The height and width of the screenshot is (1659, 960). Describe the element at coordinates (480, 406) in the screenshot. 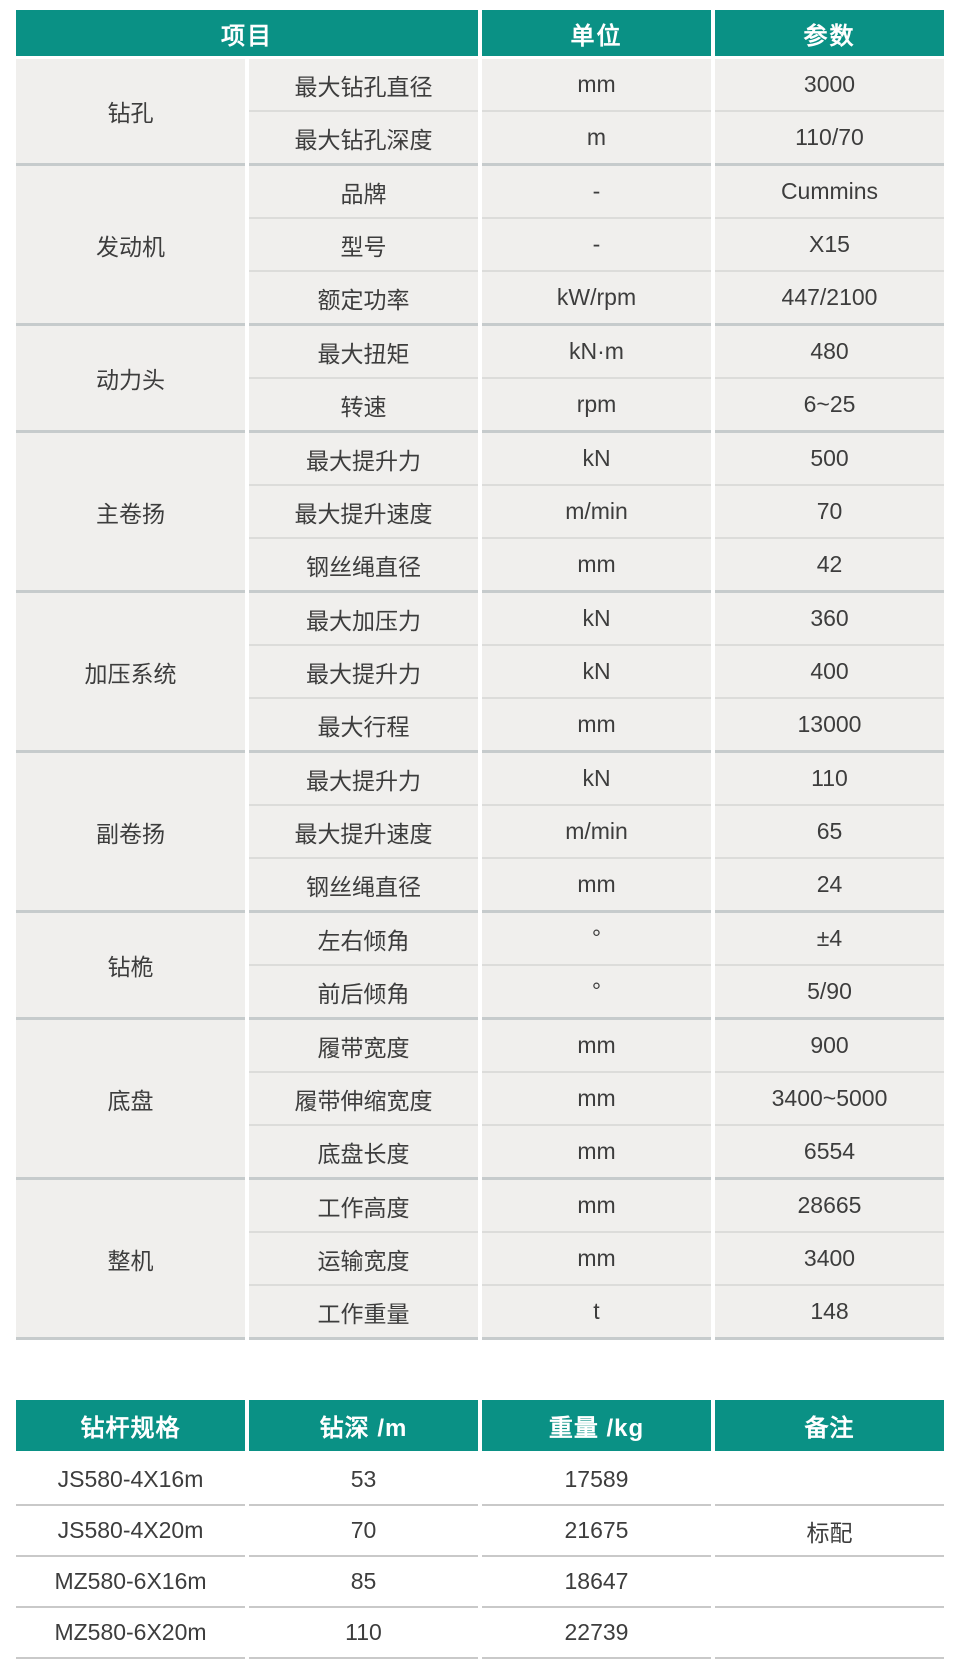

I see `table-row: 转速 rpm 6~25` at that location.